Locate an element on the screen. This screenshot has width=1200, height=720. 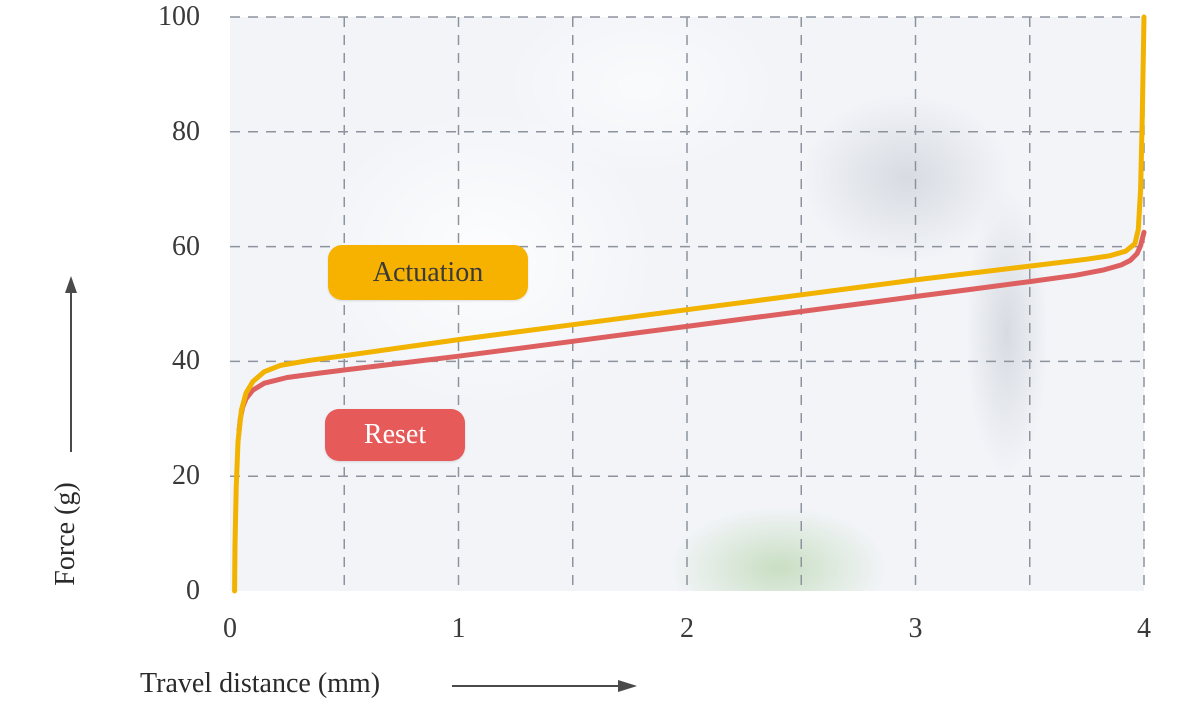
x-tick-label: 4 is located at coordinates (1144, 628).